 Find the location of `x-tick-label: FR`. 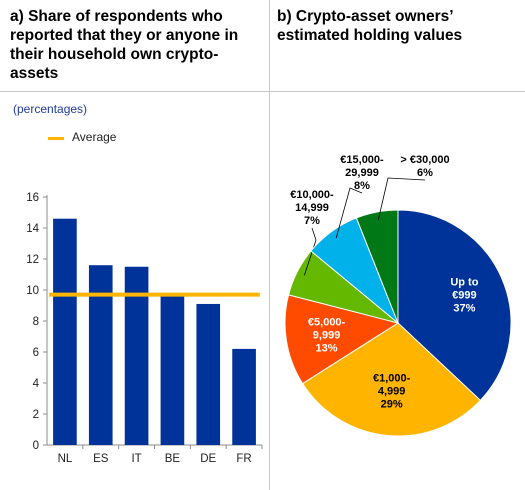

x-tick-label: FR is located at coordinates (243, 459).